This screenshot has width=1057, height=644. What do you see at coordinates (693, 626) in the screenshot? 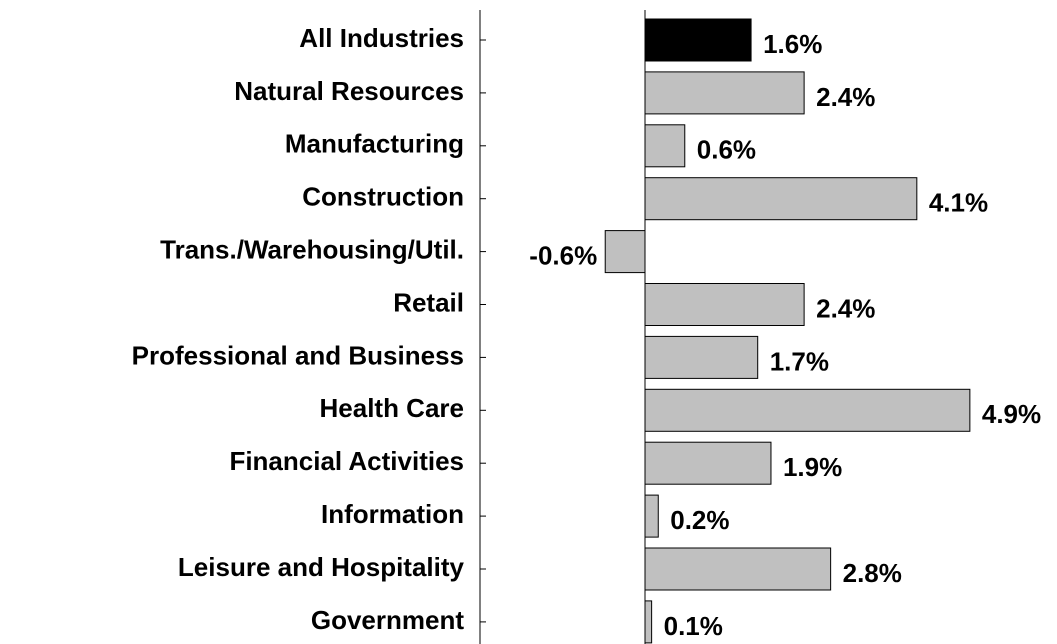
I see `value-label: 0.1%` at bounding box center [693, 626].